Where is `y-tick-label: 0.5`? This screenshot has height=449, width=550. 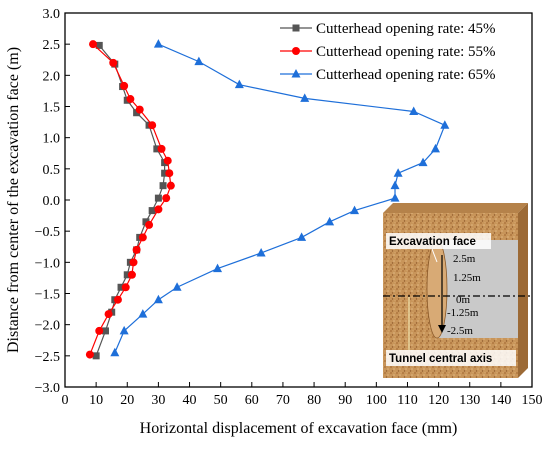 y-tick-label: 0.5 is located at coordinates (52, 170).